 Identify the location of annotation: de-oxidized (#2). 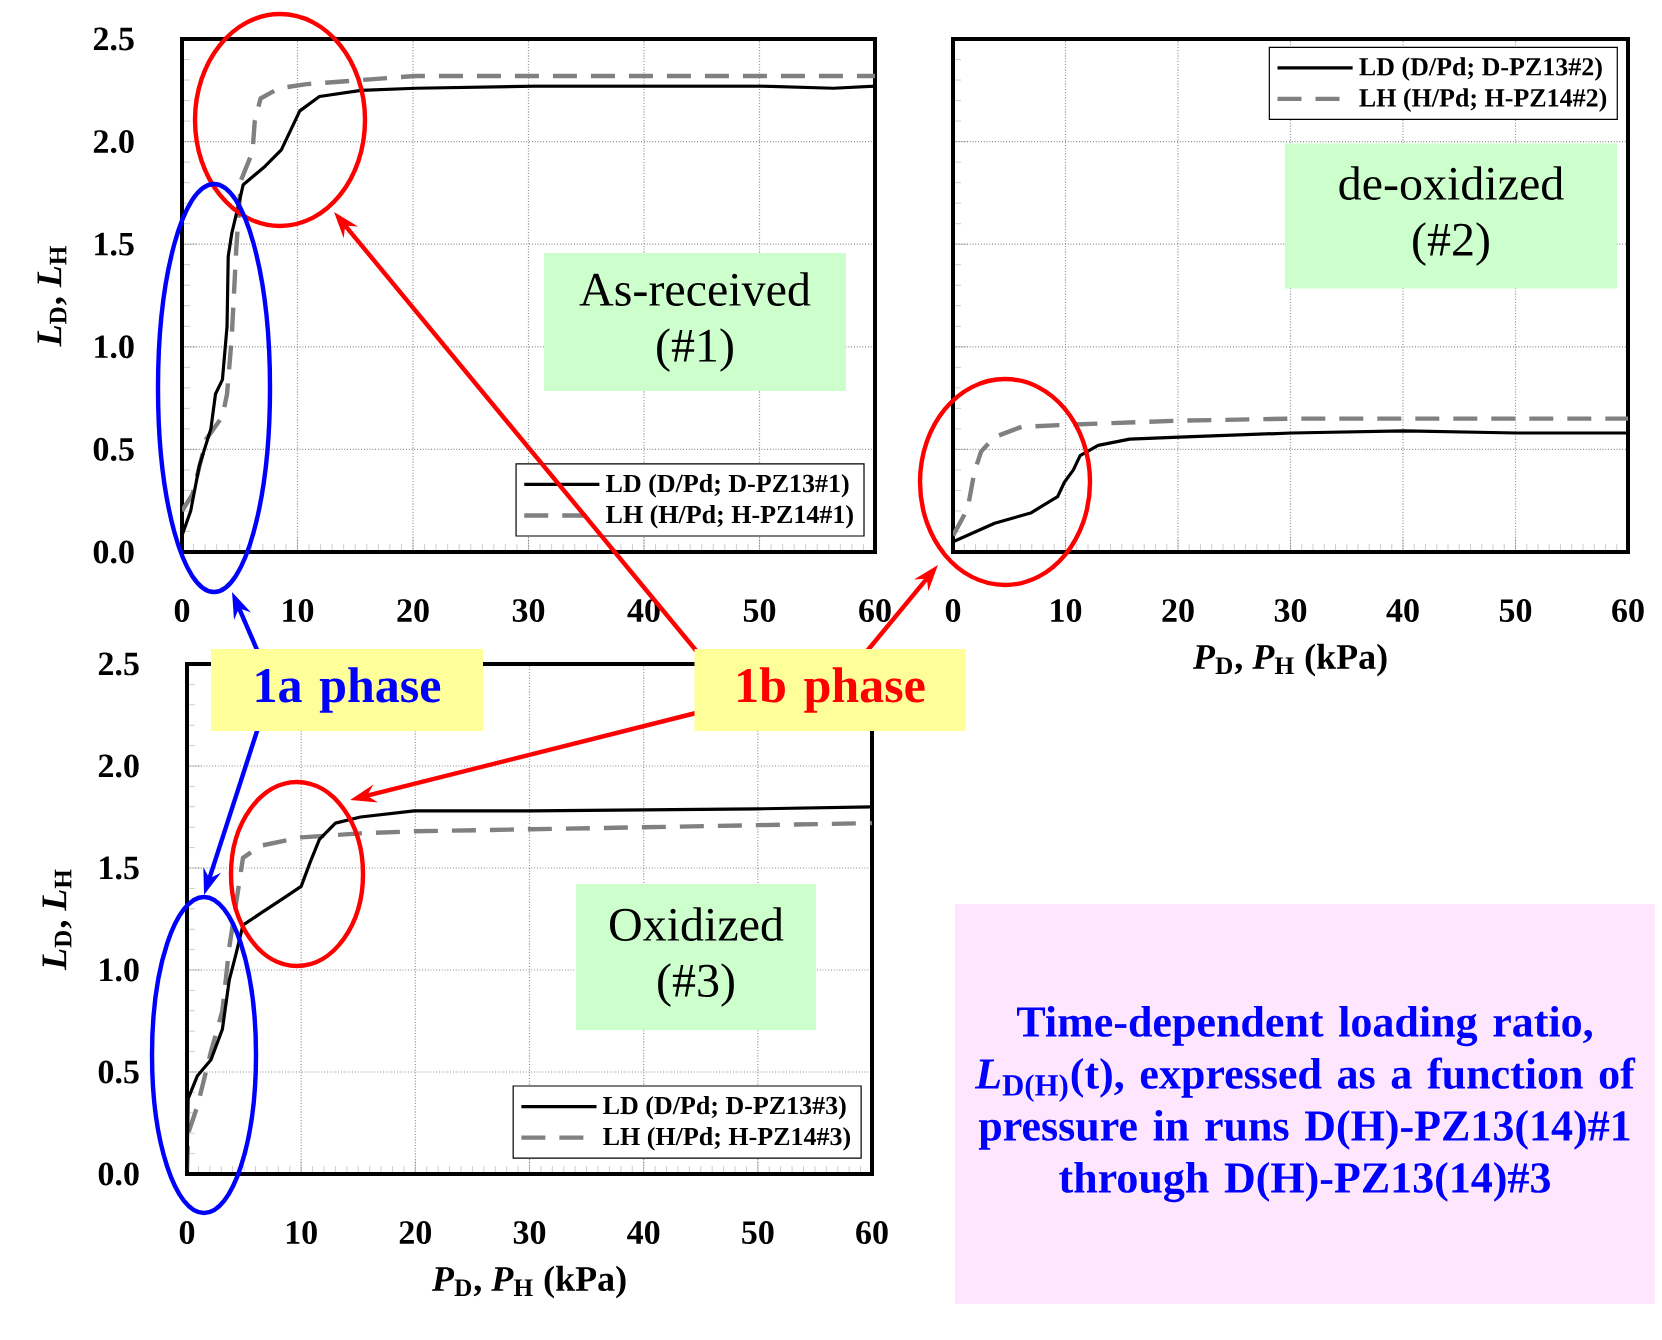
(1451, 216).